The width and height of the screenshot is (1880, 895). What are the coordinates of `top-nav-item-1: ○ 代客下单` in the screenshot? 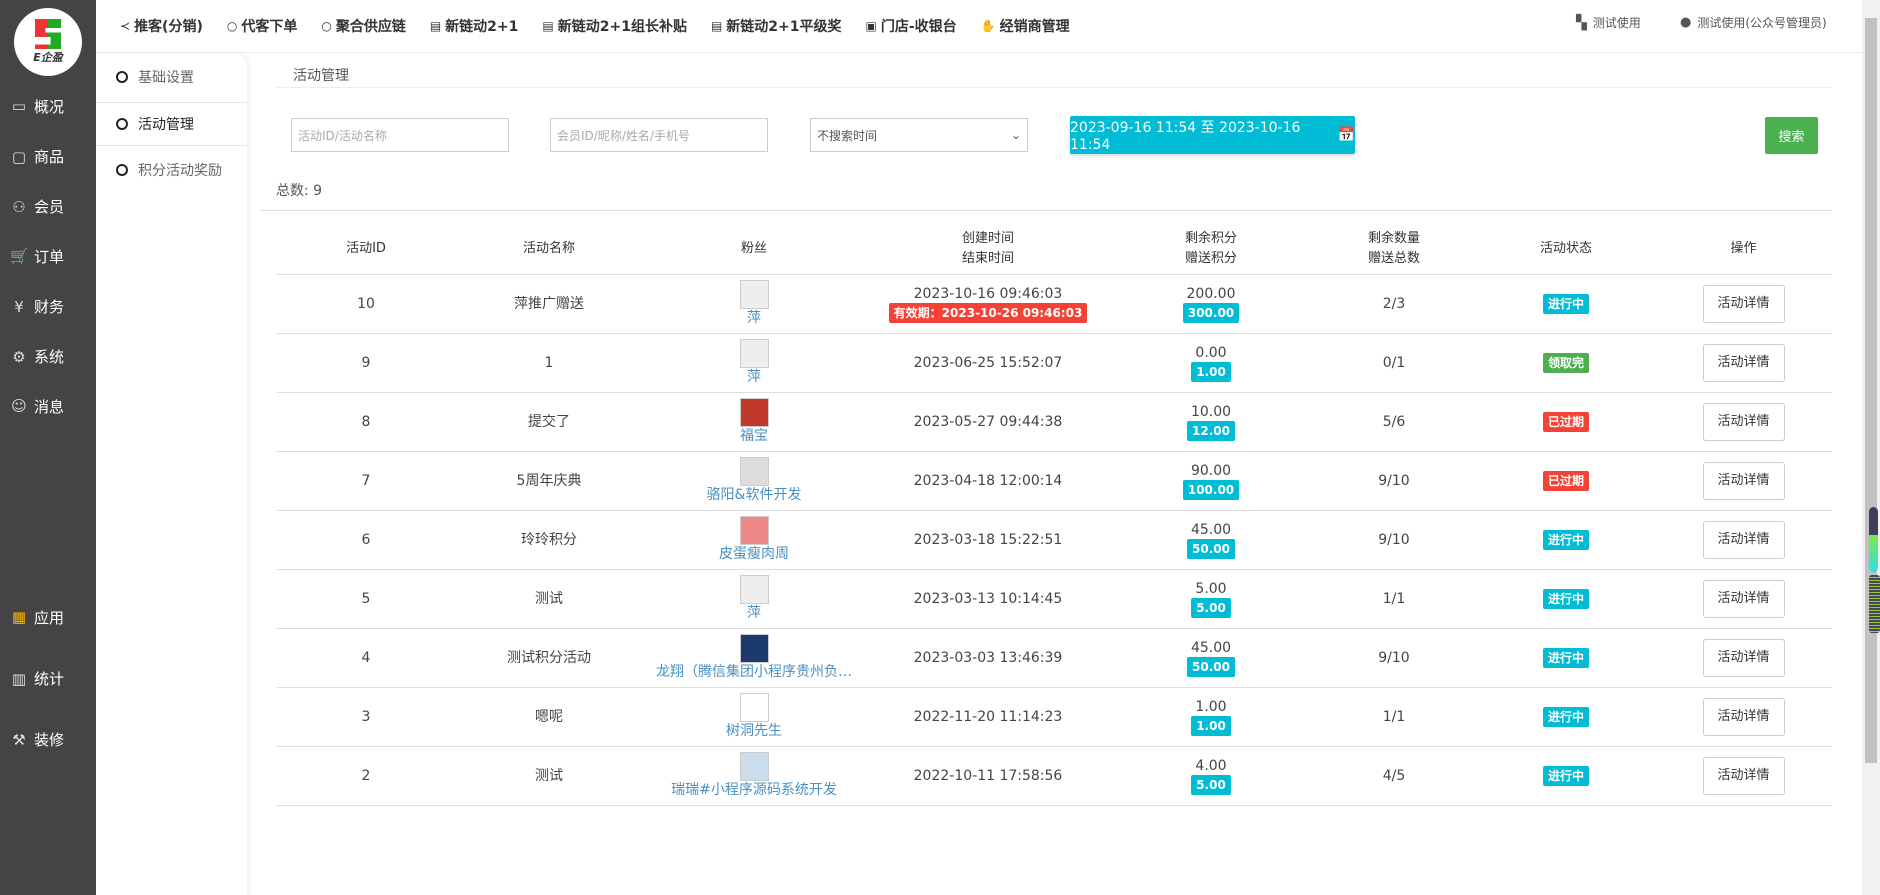 It's located at (262, 27).